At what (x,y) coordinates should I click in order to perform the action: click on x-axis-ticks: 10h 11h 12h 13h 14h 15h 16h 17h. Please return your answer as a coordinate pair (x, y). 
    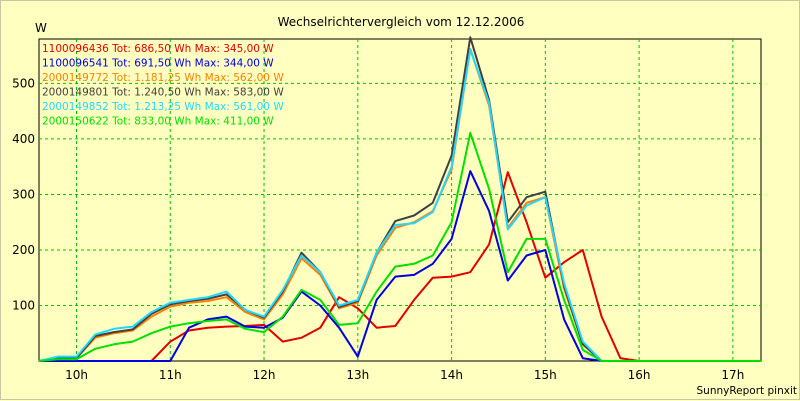
    Looking at the image, I should click on (404, 375).